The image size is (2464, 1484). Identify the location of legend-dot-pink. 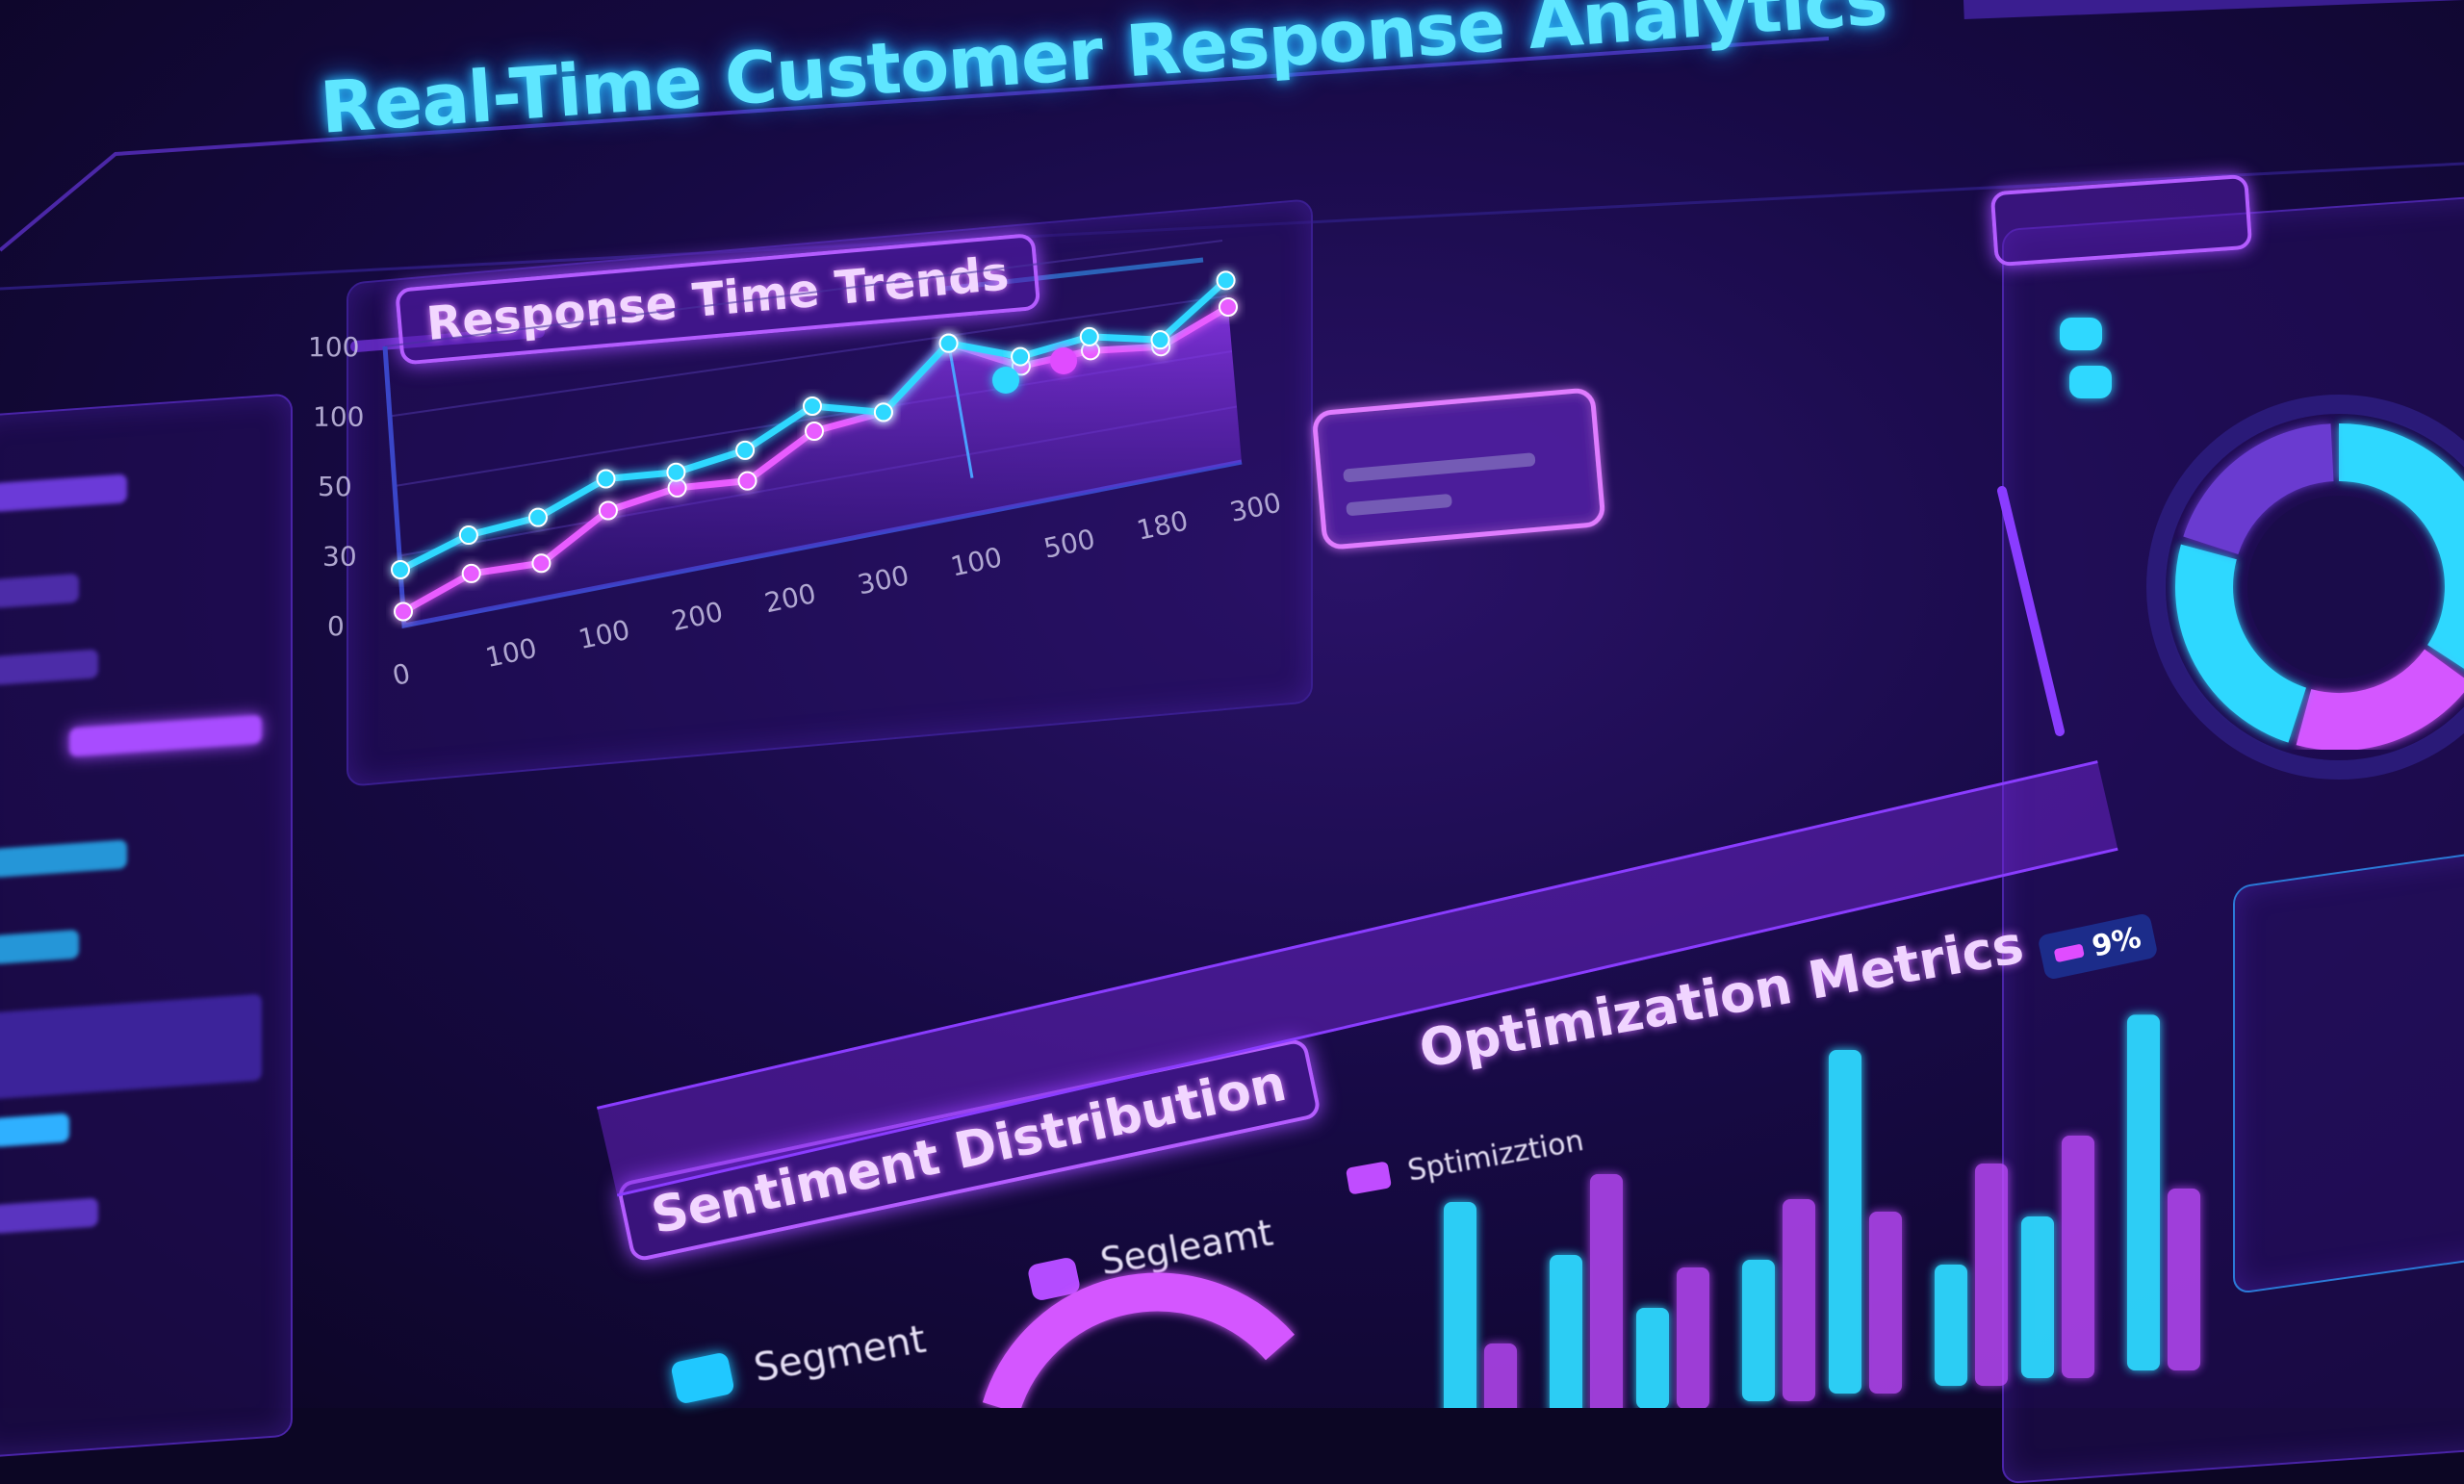
(1063, 360).